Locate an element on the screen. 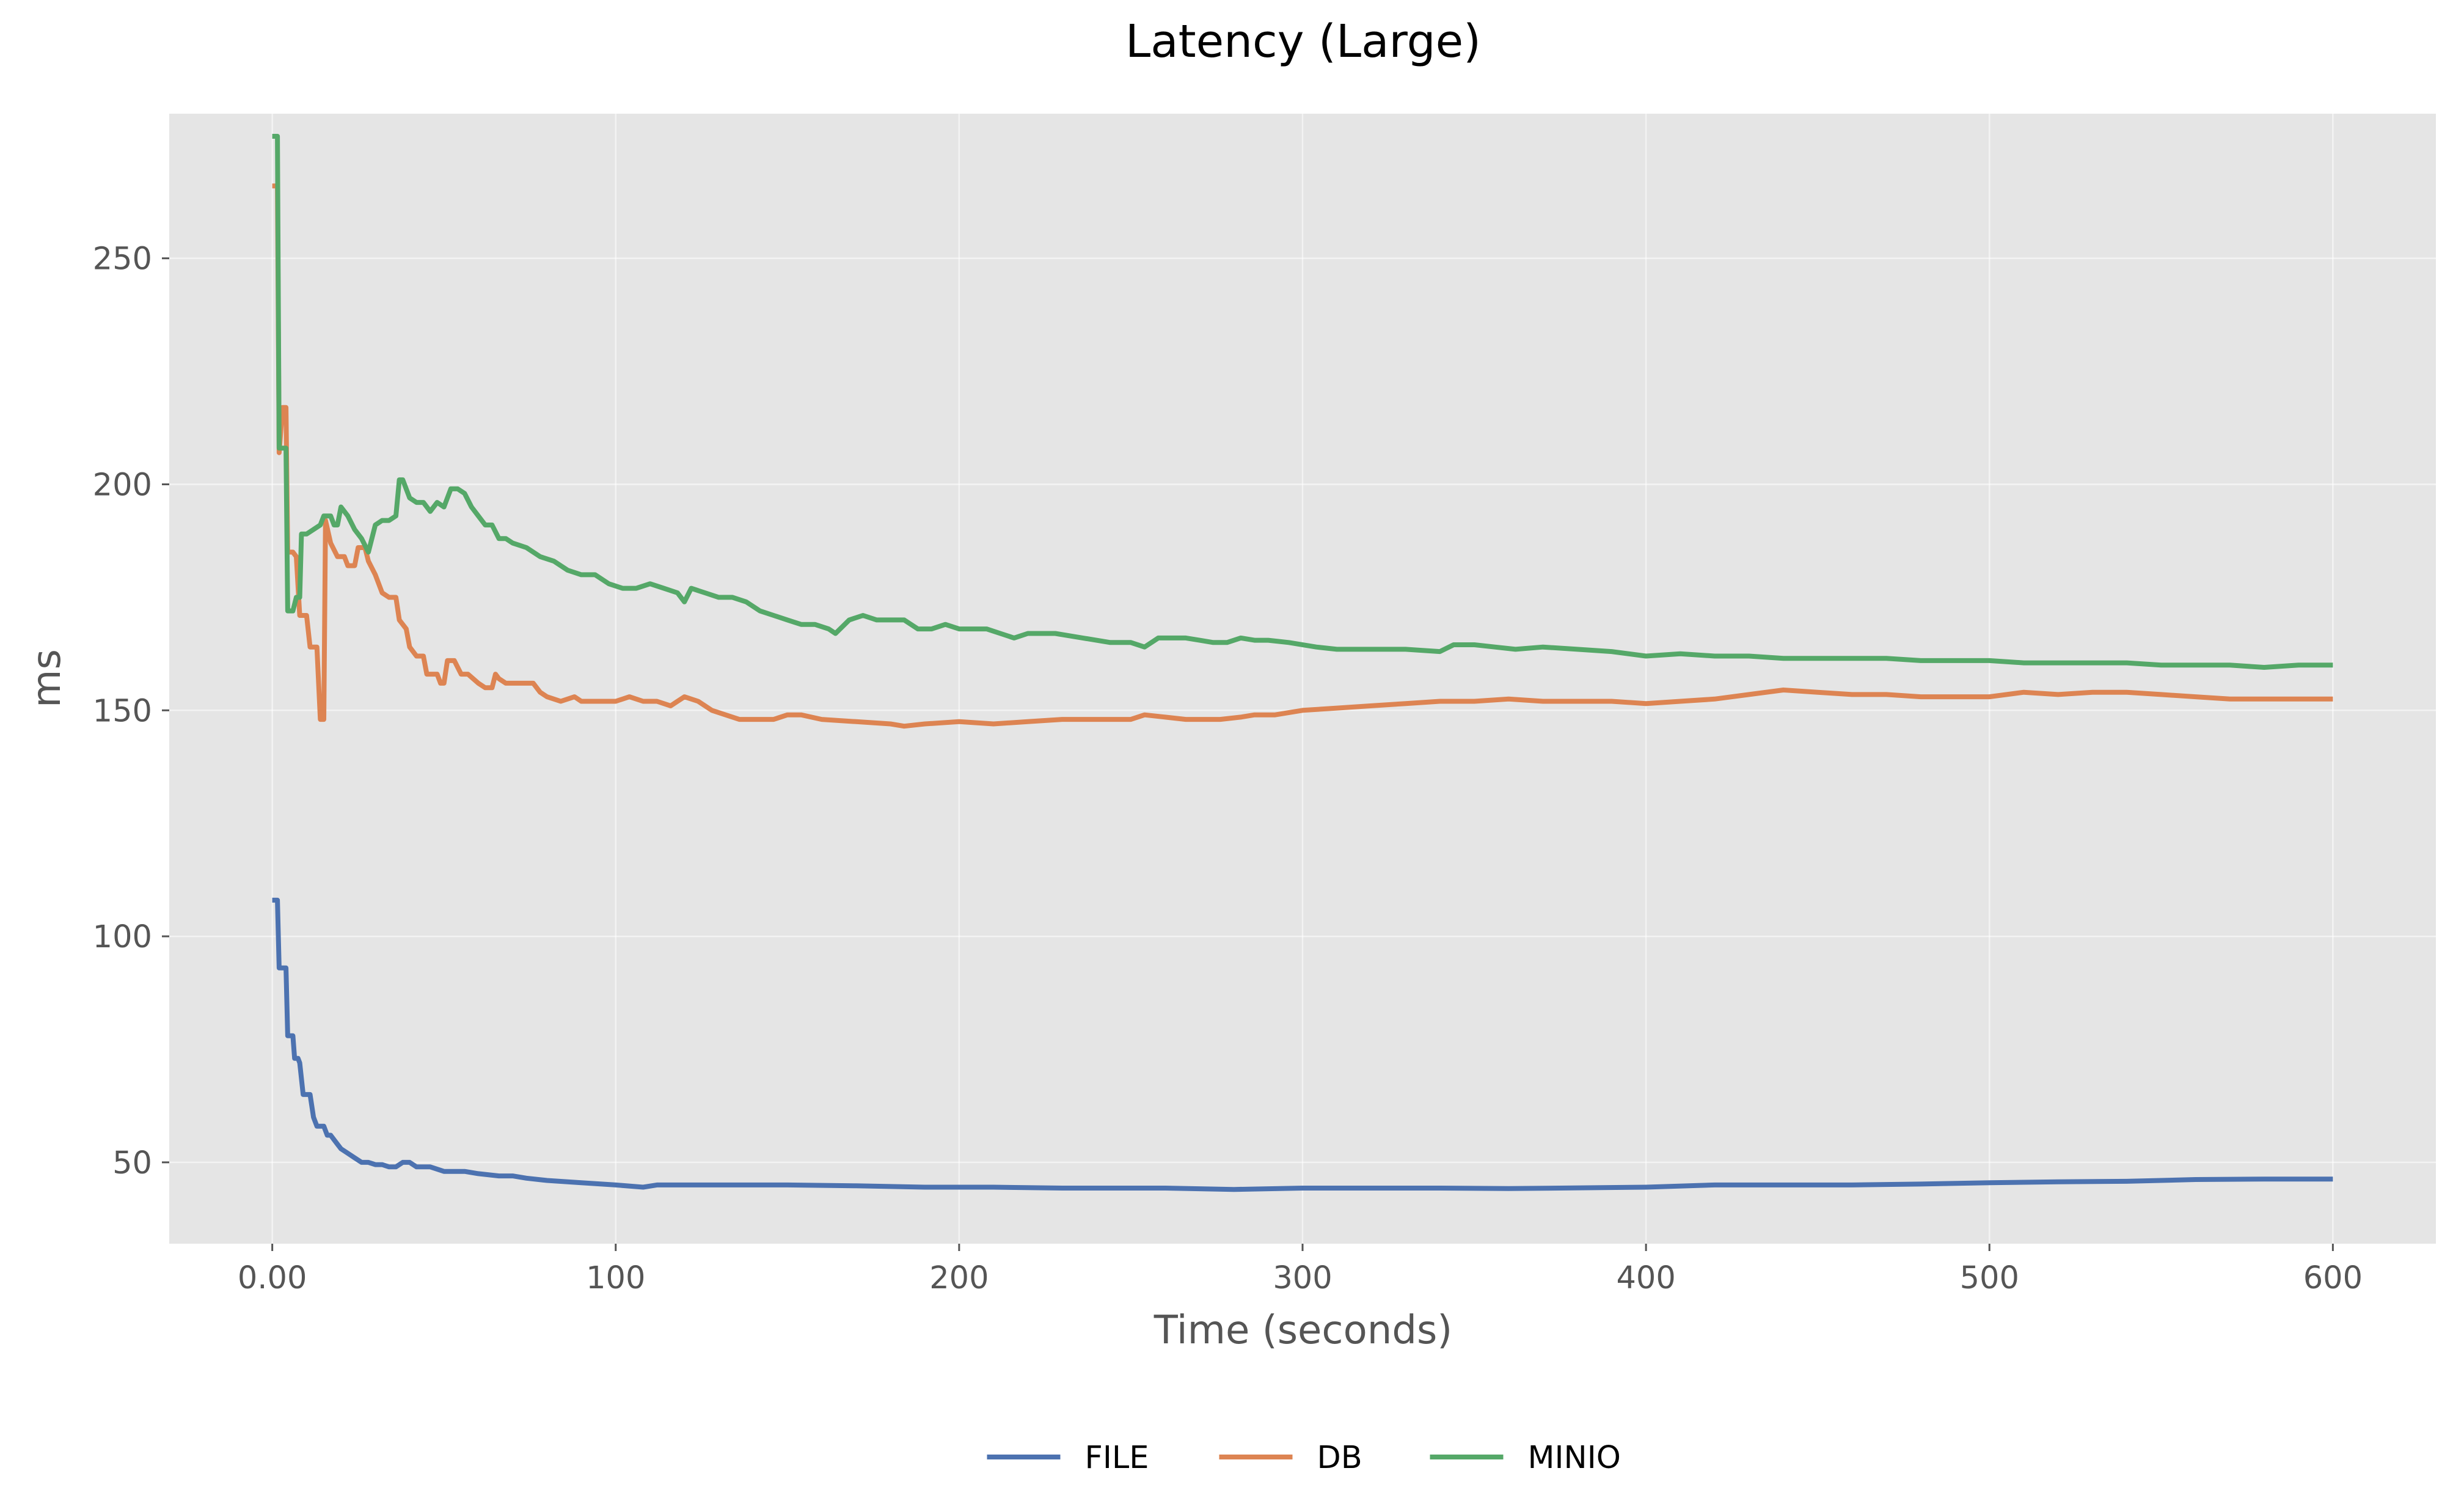  legend: FILE DB MINIO is located at coordinates (1304, 1458).